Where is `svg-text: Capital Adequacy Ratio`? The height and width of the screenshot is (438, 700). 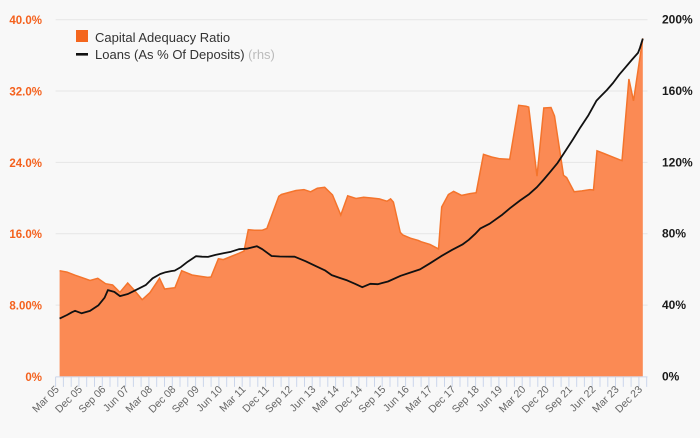
svg-text: Capital Adequacy Ratio is located at coordinates (162, 37).